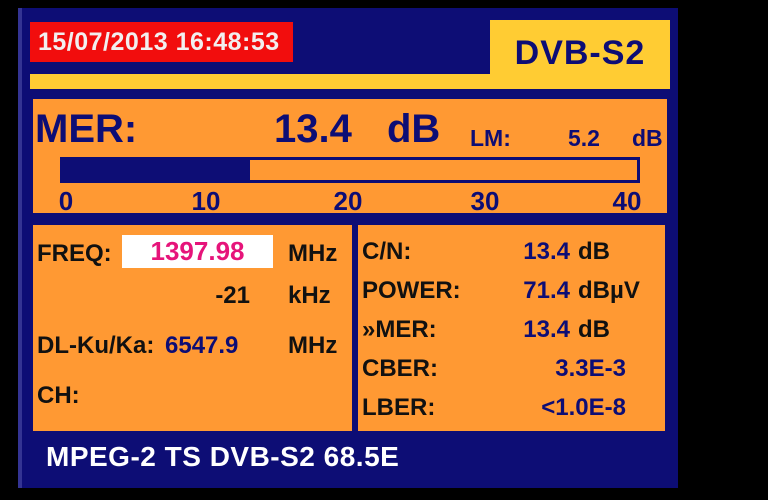 The image size is (768, 500). Describe the element at coordinates (313, 253) in the screenshot. I see `freq-unit: MHz` at that location.